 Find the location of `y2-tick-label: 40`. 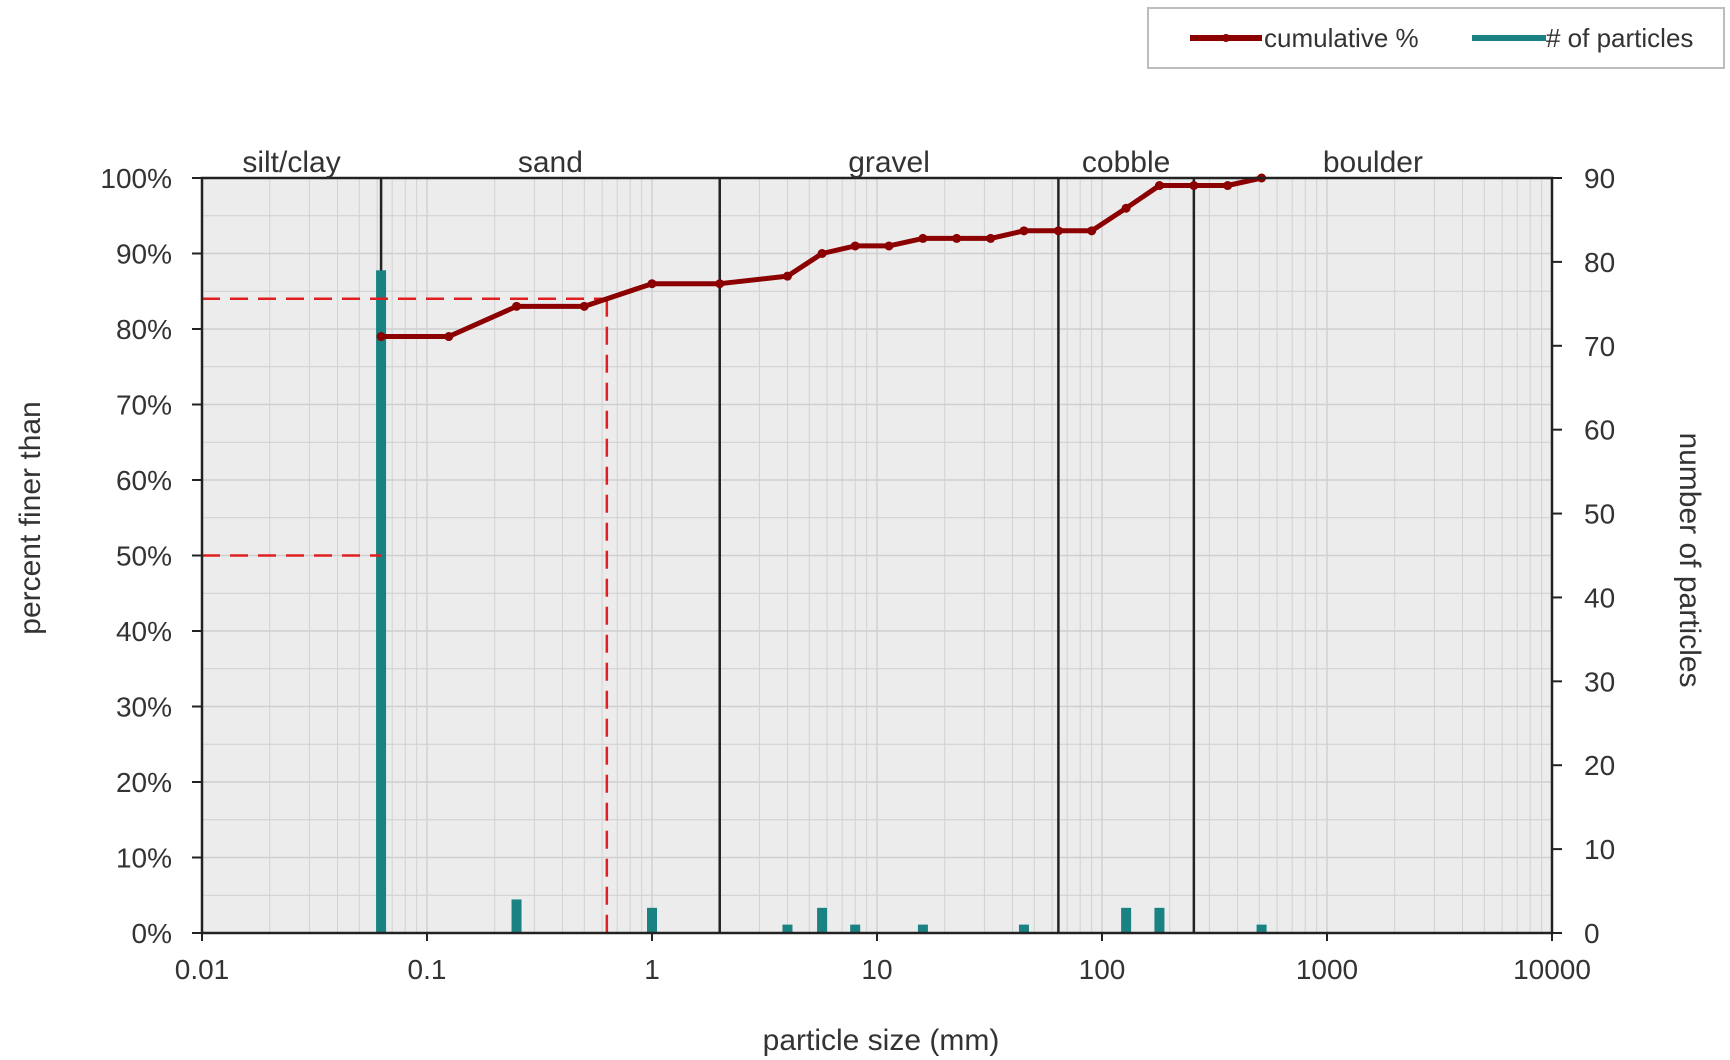

y2-tick-label: 40 is located at coordinates (1599, 597).